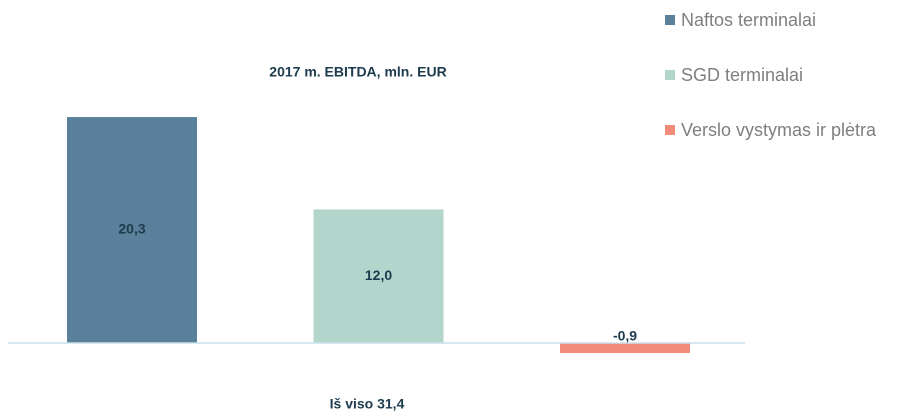 This screenshot has height=415, width=909. I want to click on value-label: -0,9, so click(625, 336).